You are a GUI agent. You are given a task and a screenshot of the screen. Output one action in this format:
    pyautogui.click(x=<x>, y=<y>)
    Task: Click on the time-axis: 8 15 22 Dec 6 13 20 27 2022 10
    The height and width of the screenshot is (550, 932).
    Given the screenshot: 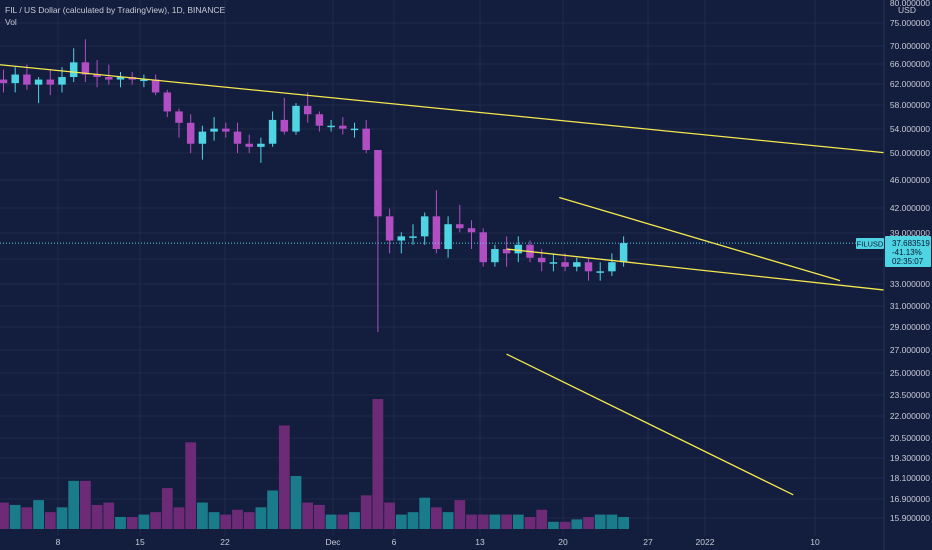 What is the action you would take?
    pyautogui.click(x=438, y=542)
    